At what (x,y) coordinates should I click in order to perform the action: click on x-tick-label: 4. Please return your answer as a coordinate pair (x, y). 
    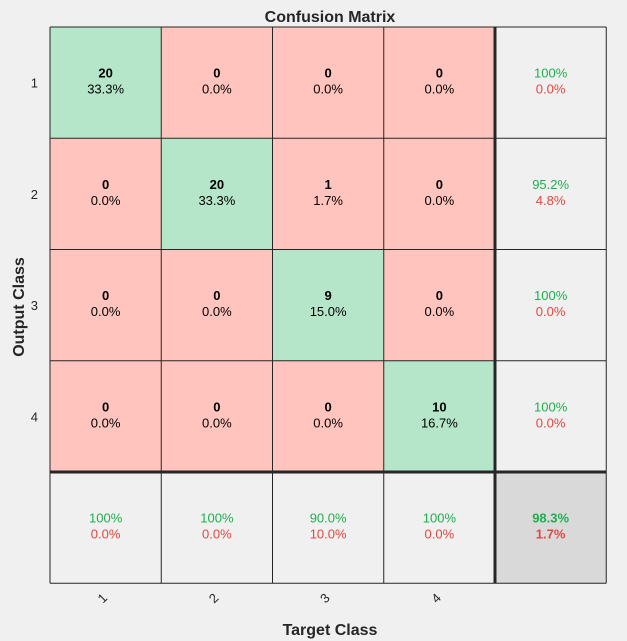
    Looking at the image, I should click on (436, 598).